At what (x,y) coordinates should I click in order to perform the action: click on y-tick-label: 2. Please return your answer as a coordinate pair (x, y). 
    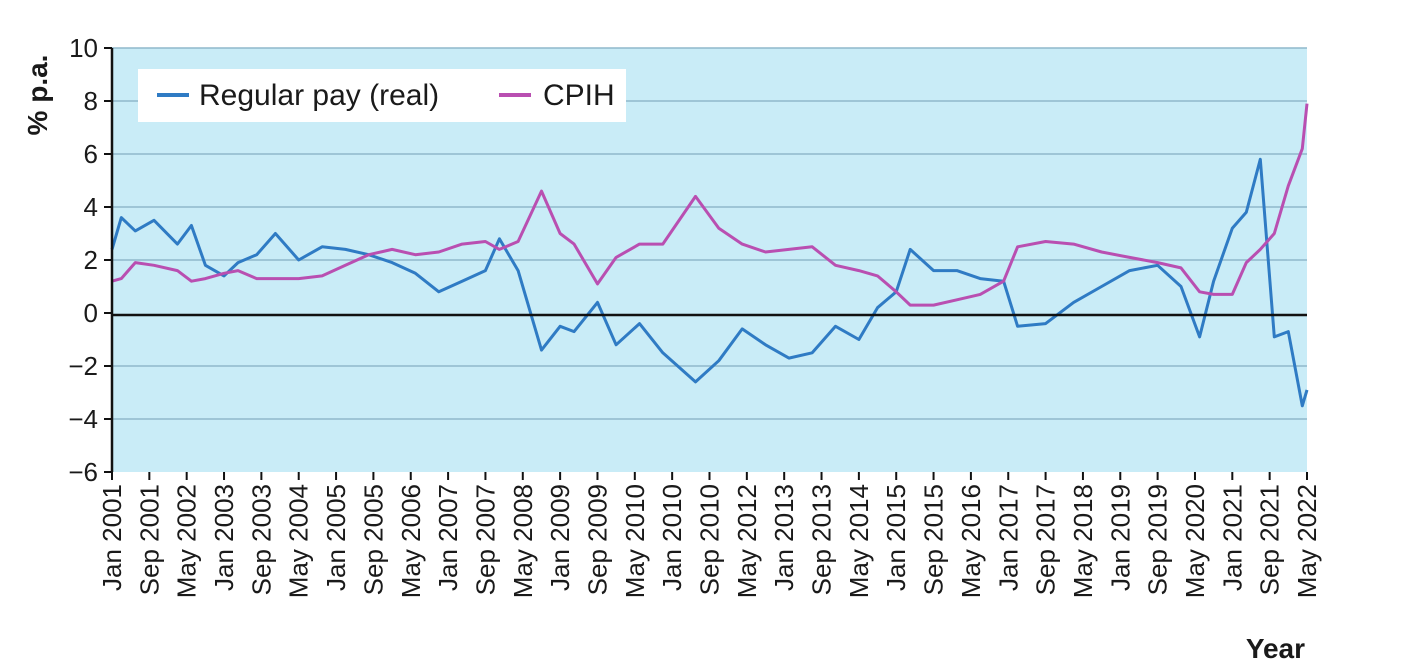
    Looking at the image, I should click on (91, 260).